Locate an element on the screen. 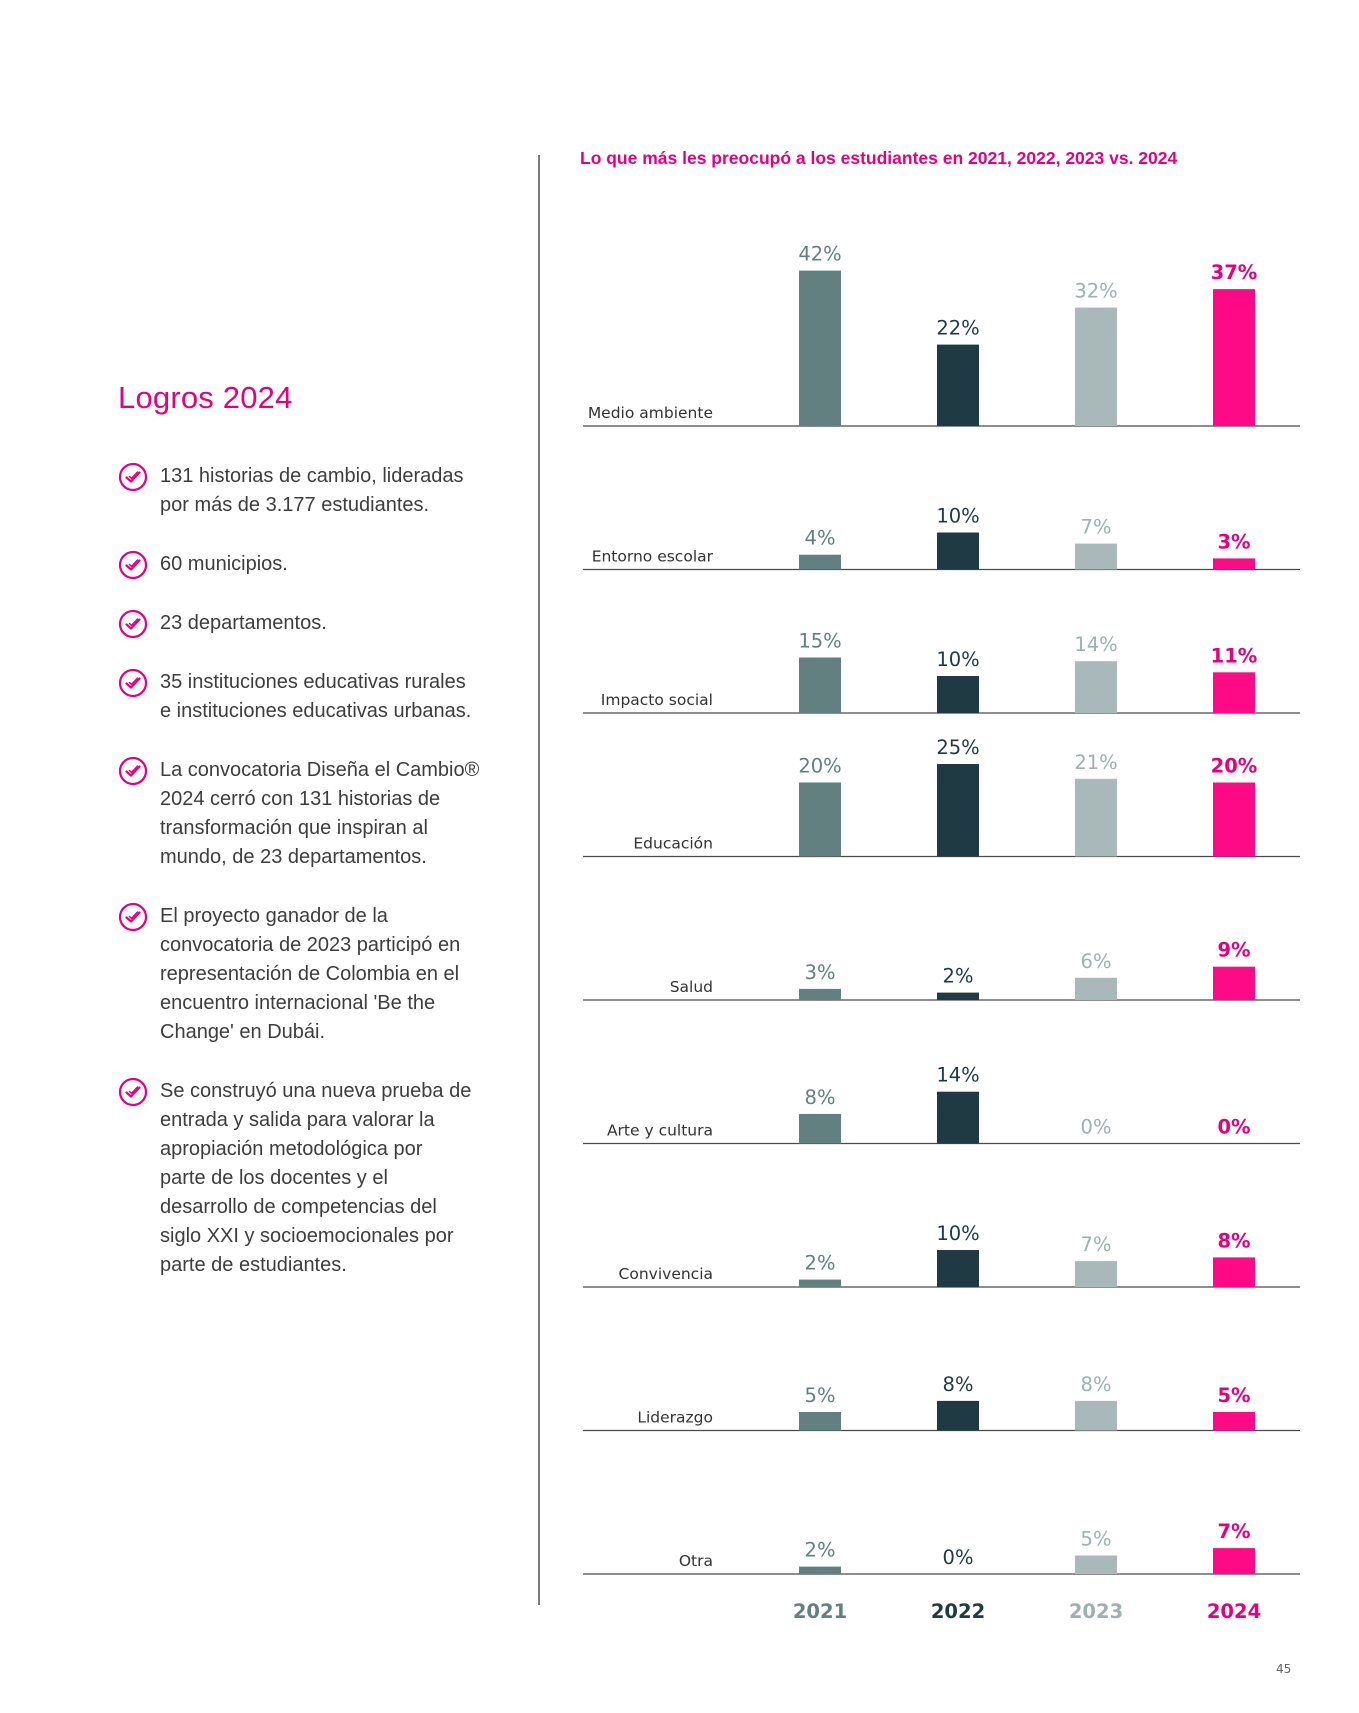 The height and width of the screenshot is (1713, 1359). data-label-2022-salud: 2% is located at coordinates (958, 976).